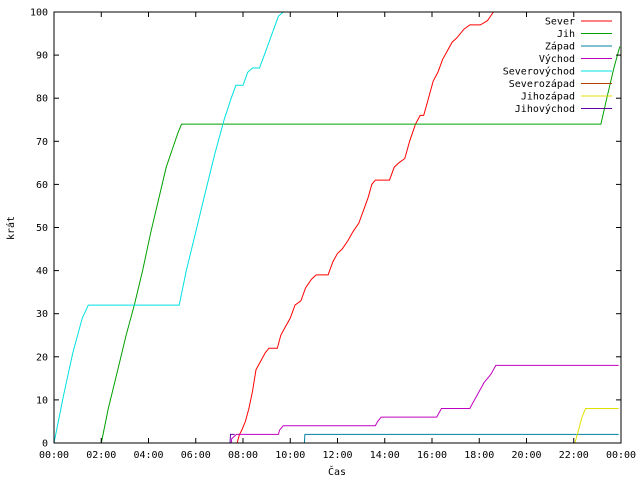 The height and width of the screenshot is (480, 640). I want to click on y-tick-label: 40, so click(42, 271).